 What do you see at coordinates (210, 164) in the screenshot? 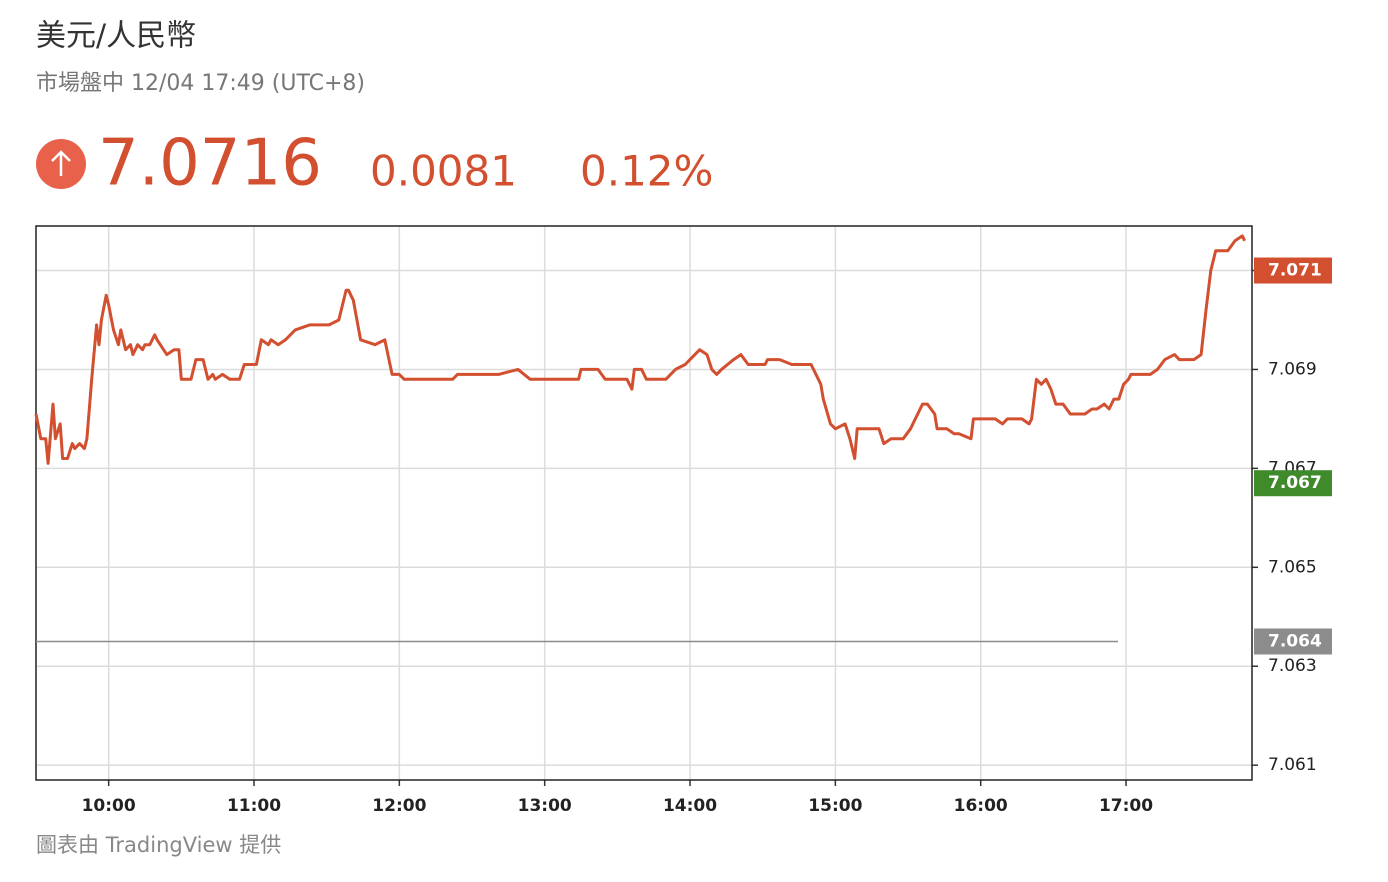
I see `price: 7.0716` at bounding box center [210, 164].